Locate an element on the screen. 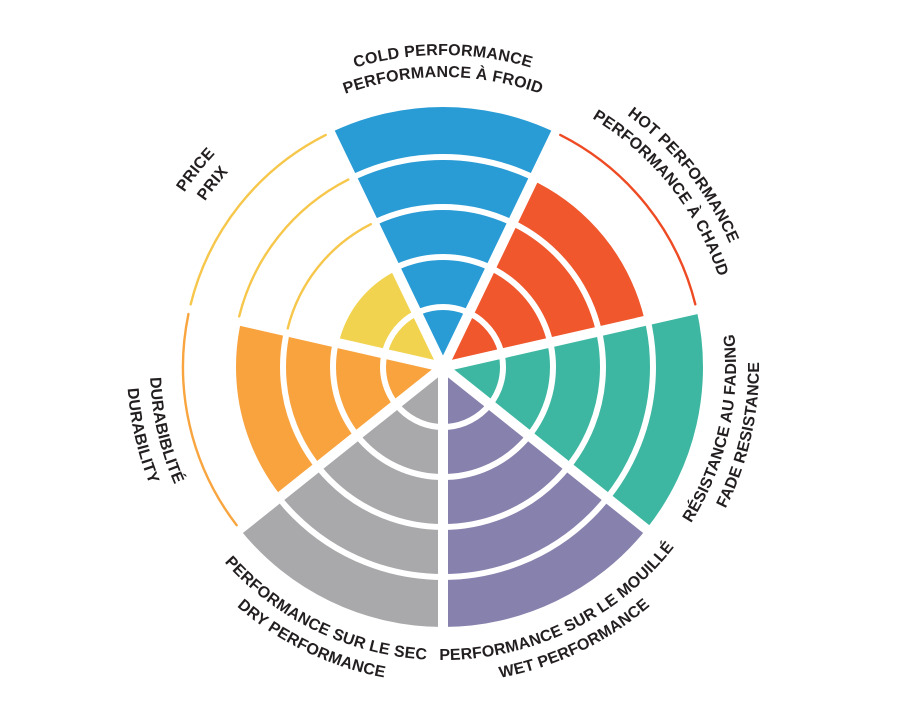  wedge-cold-cold-performance is located at coordinates (443, 237).